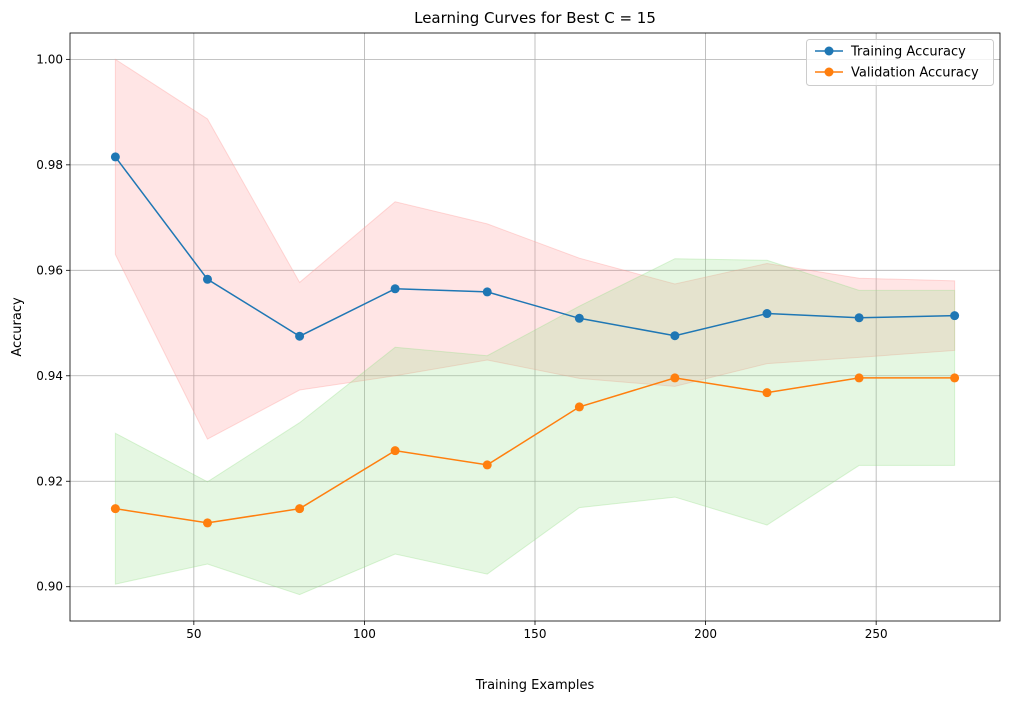 This screenshot has height=701, width=1010. What do you see at coordinates (535, 18) in the screenshot?
I see `chart-title: Learning Curves for Best C = 15` at bounding box center [535, 18].